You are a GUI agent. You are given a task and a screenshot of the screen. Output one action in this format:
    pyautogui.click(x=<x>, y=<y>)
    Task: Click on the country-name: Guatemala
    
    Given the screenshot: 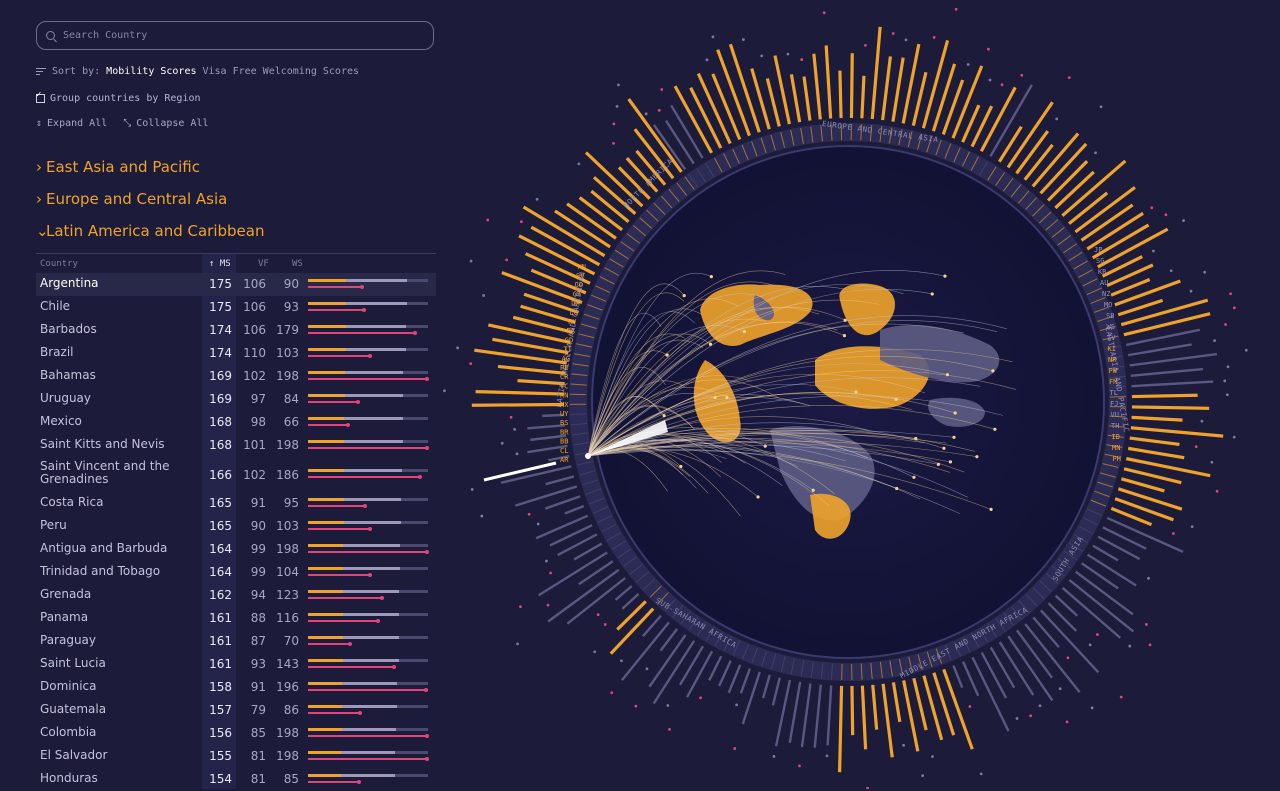 What is the action you would take?
    pyautogui.click(x=120, y=709)
    